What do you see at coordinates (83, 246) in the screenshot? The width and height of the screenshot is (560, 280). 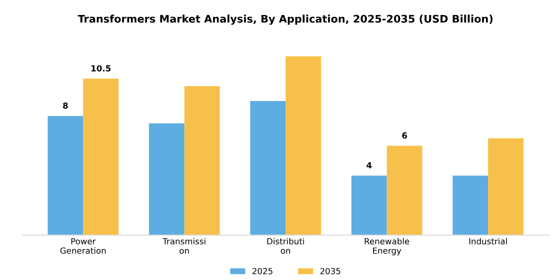 I see `x-tick-label: Power Generation` at bounding box center [83, 246].